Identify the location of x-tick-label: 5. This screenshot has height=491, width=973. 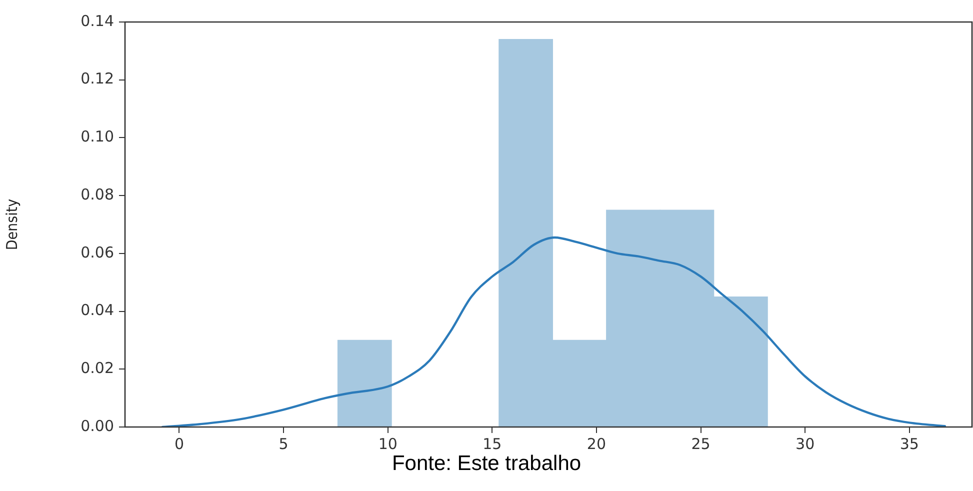
(283, 443).